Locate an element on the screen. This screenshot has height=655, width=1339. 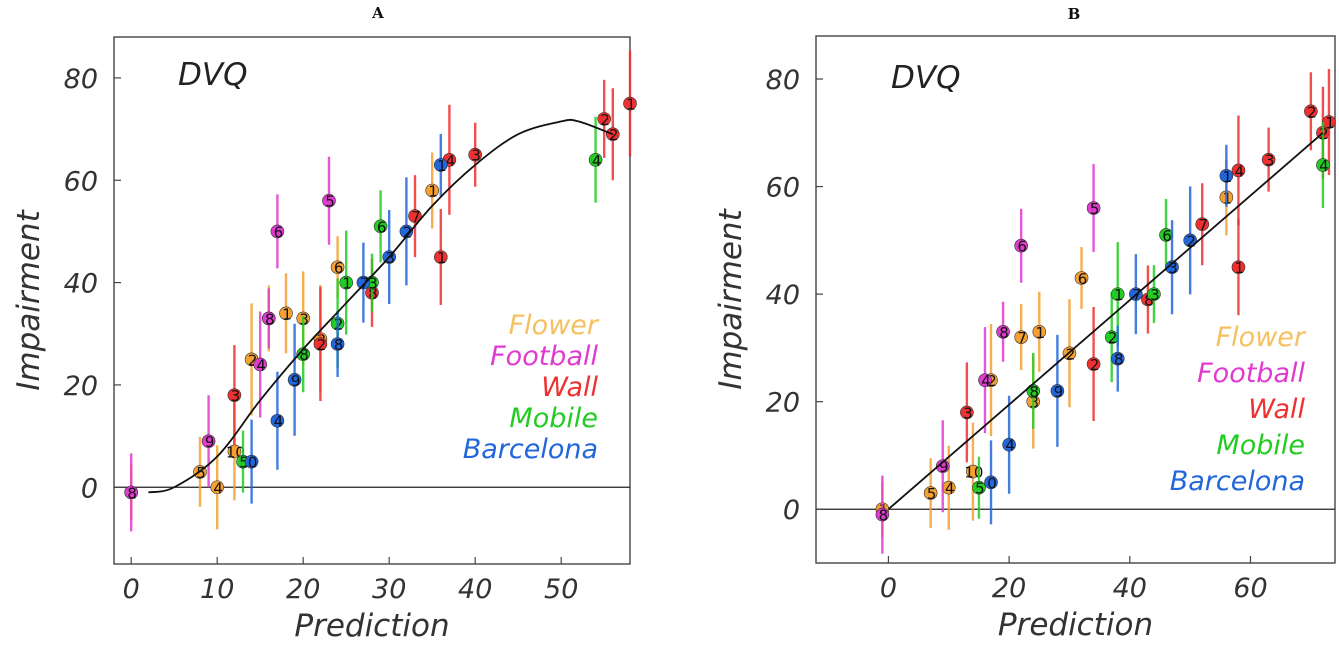
x-tick-label: 0 is located at coordinates (888, 588).